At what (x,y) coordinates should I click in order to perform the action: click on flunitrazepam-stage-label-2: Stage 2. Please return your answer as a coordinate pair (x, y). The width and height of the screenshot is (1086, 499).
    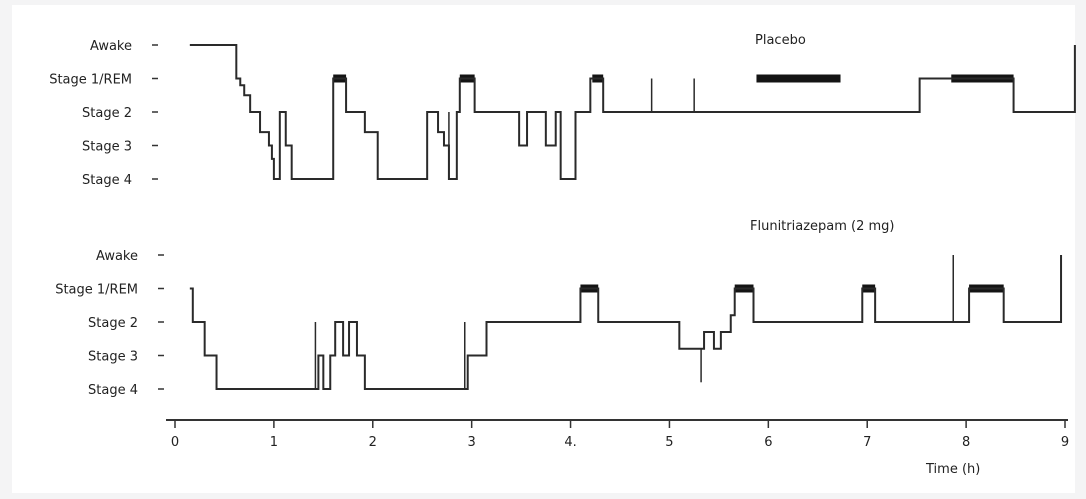
    Looking at the image, I should click on (113, 323).